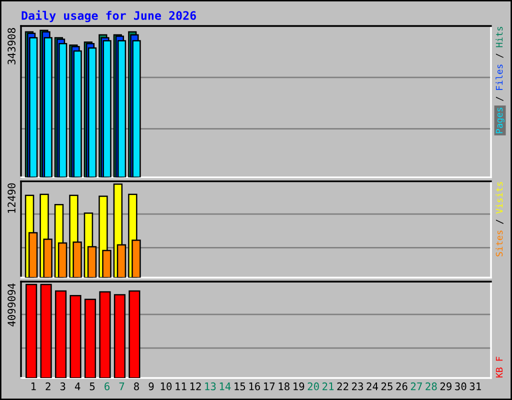  What do you see at coordinates (181, 386) in the screenshot?
I see `x-tick-label: 11` at bounding box center [181, 386].